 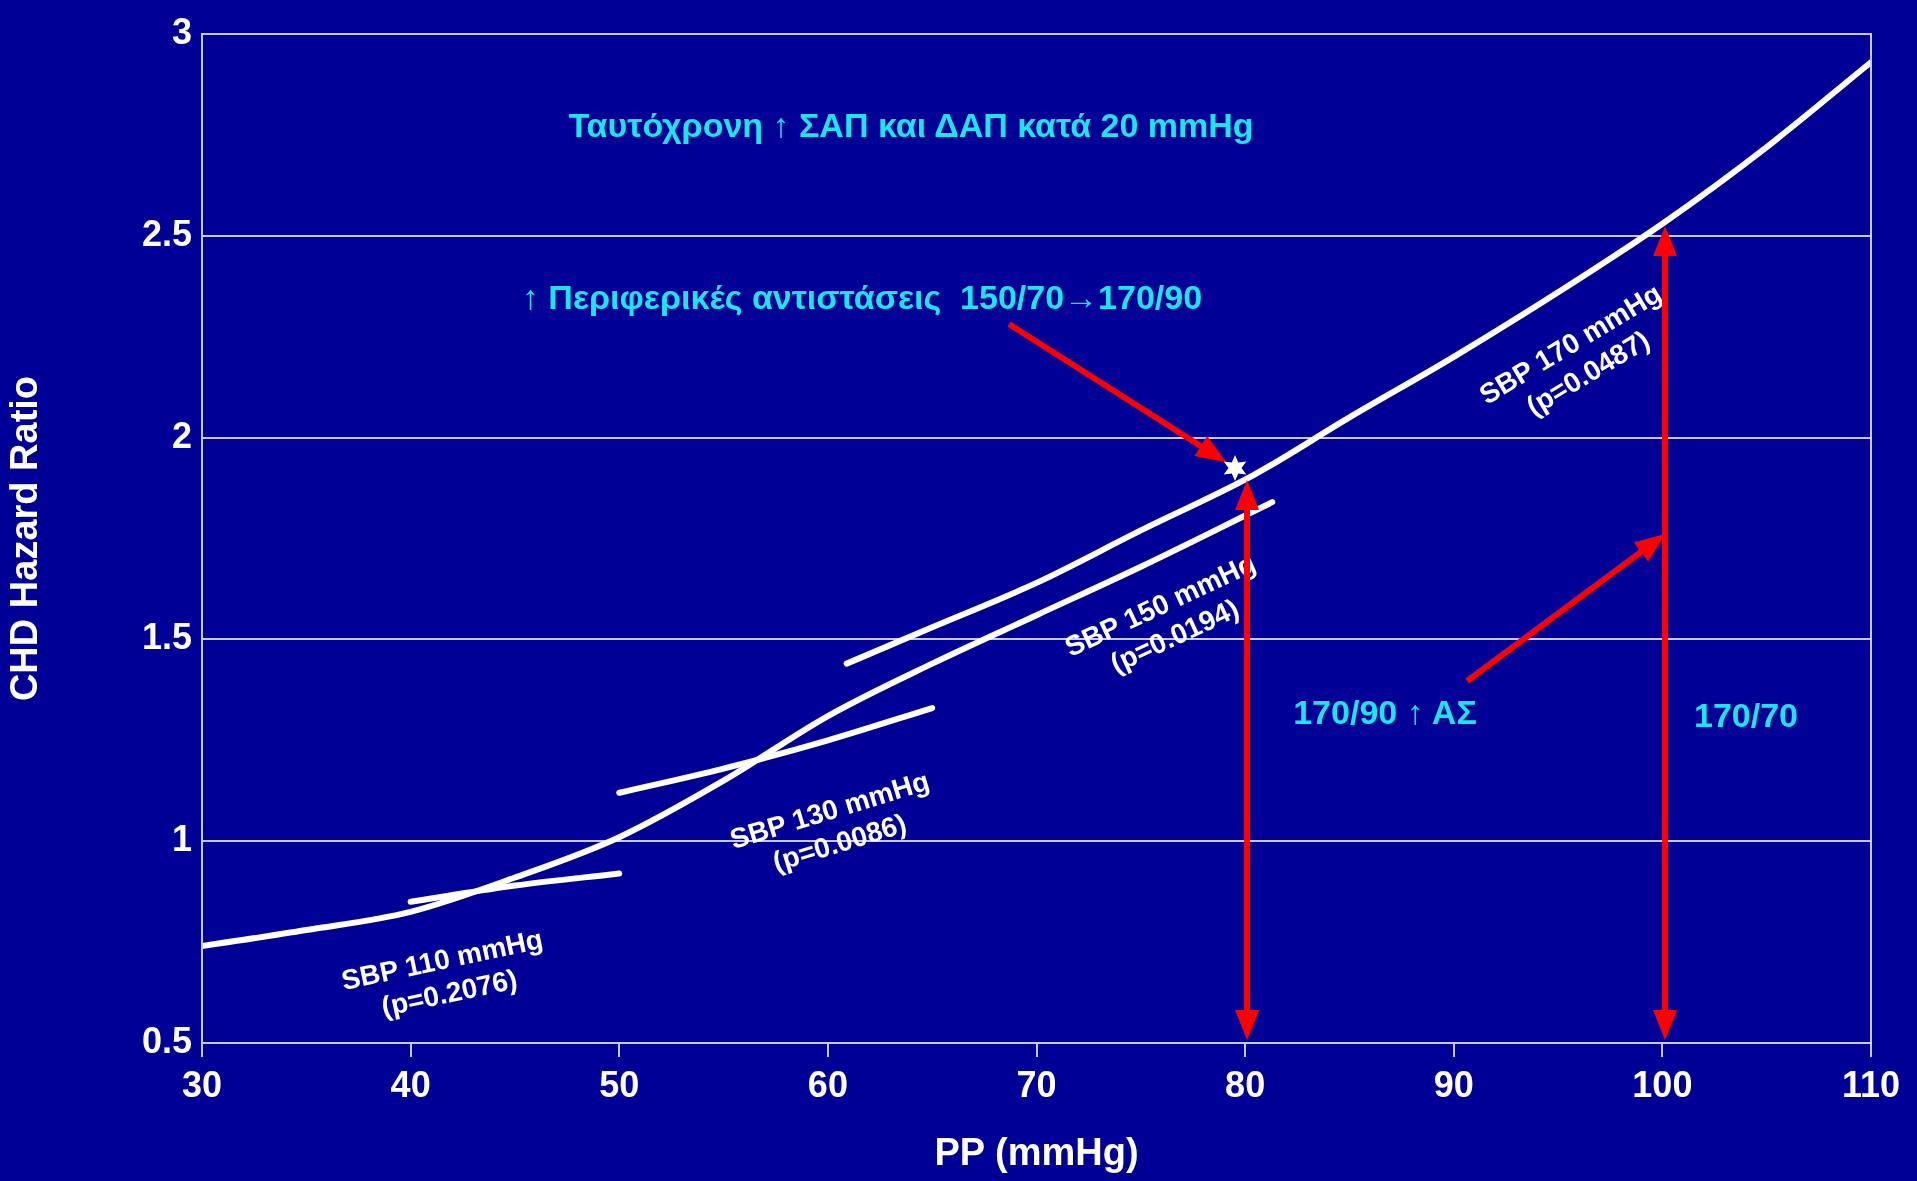 What do you see at coordinates (1036, 1084) in the screenshot?
I see `x-tick-label: 70` at bounding box center [1036, 1084].